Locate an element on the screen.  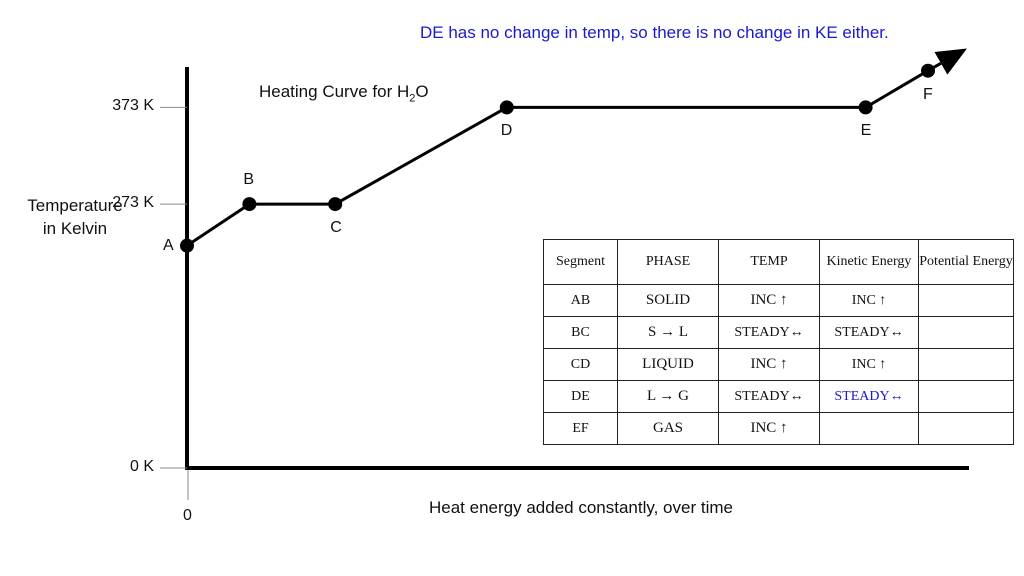
table-row: CD LIQUID INC ↑ INC ↑ is located at coordinates (778, 364).